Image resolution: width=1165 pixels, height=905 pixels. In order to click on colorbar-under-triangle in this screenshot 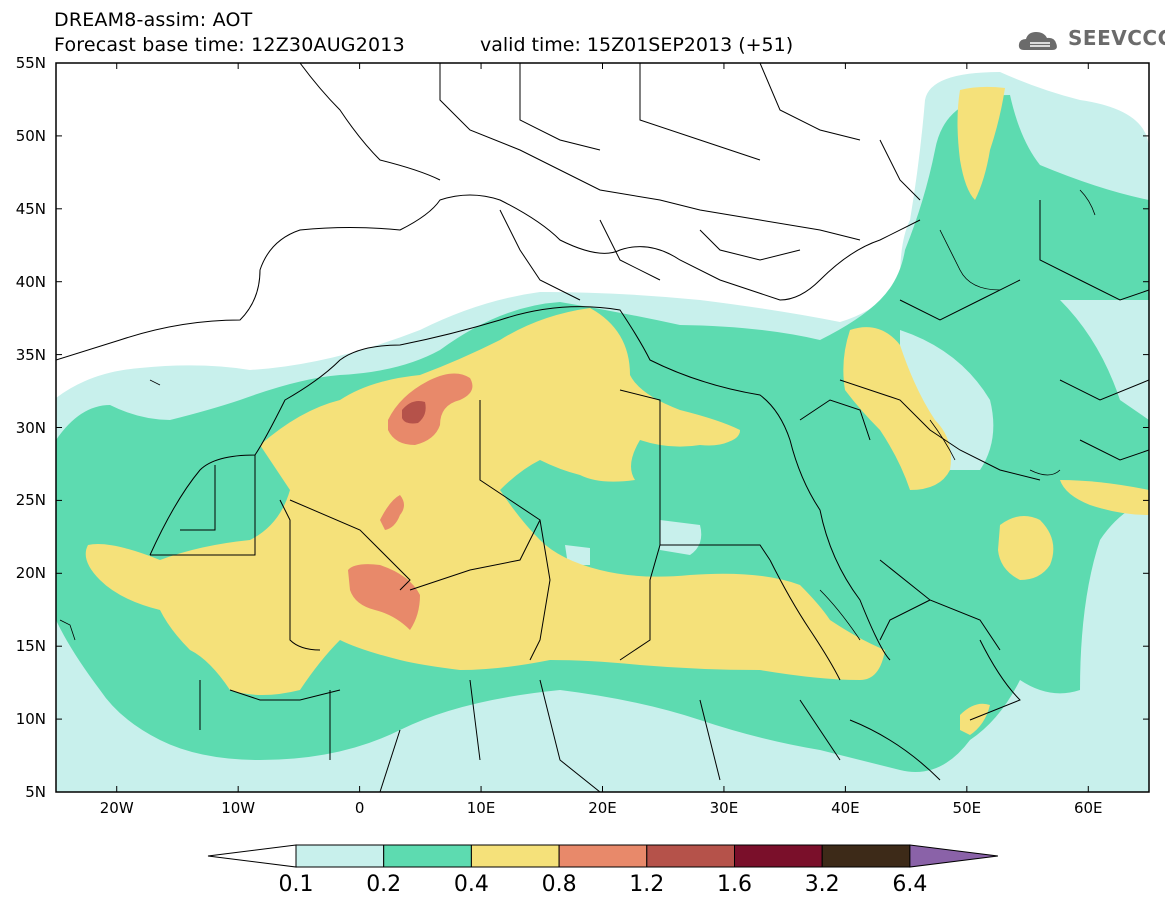, I will do `click(252, 856)`.